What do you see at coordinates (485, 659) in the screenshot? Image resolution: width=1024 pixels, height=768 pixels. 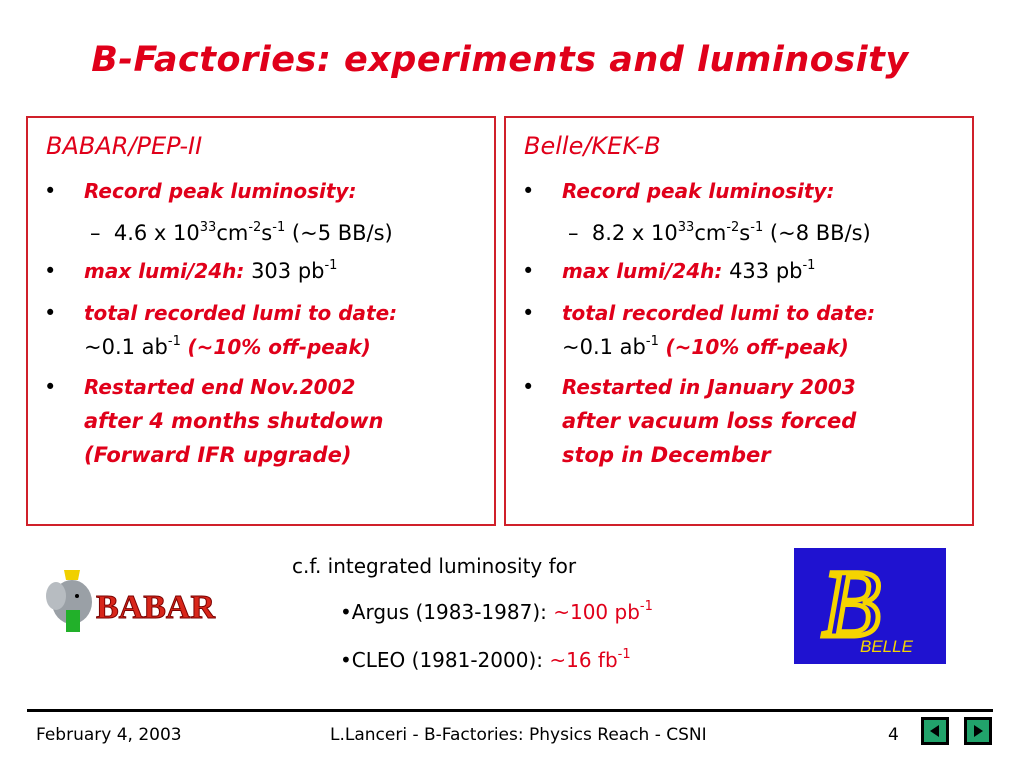 I see `cf-cleo: •CLEO (1981-2000): ~16 fb-1` at bounding box center [485, 659].